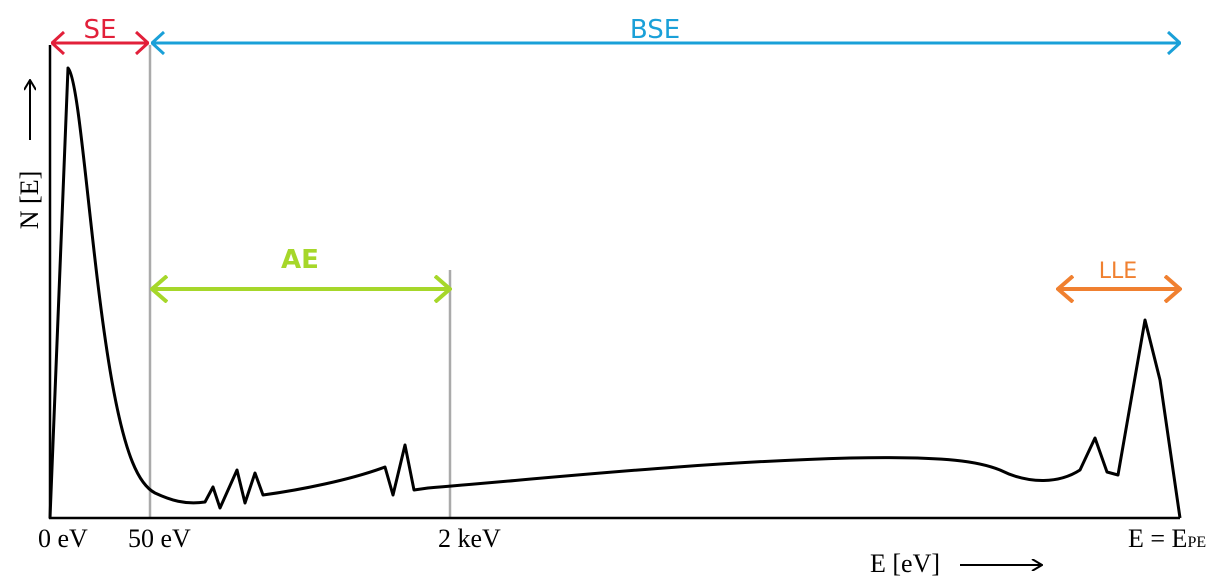 Image resolution: width=1230 pixels, height=583 pixels. What do you see at coordinates (159, 538) in the screenshot?
I see `x-marker: 50 eV` at bounding box center [159, 538].